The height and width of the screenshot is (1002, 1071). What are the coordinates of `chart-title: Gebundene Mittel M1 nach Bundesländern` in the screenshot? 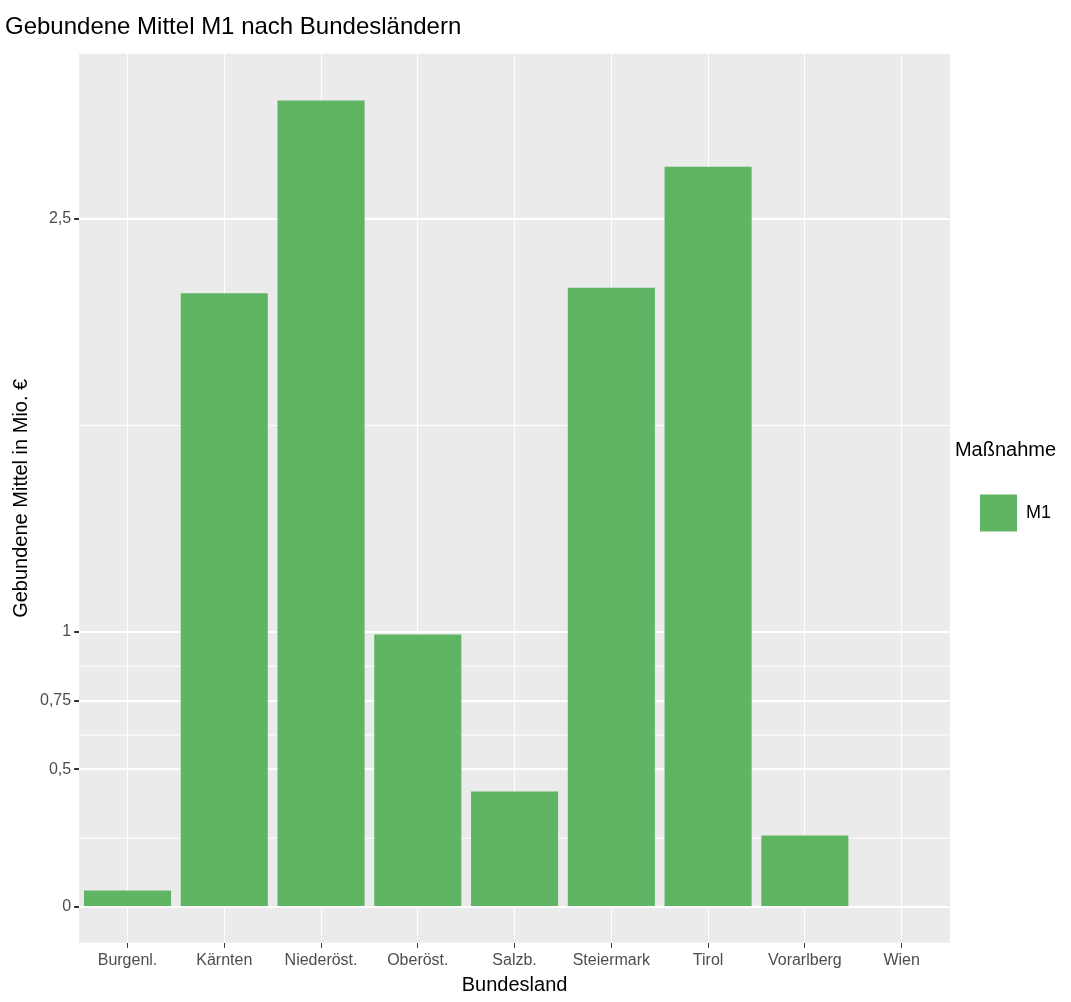 It's located at (233, 26).